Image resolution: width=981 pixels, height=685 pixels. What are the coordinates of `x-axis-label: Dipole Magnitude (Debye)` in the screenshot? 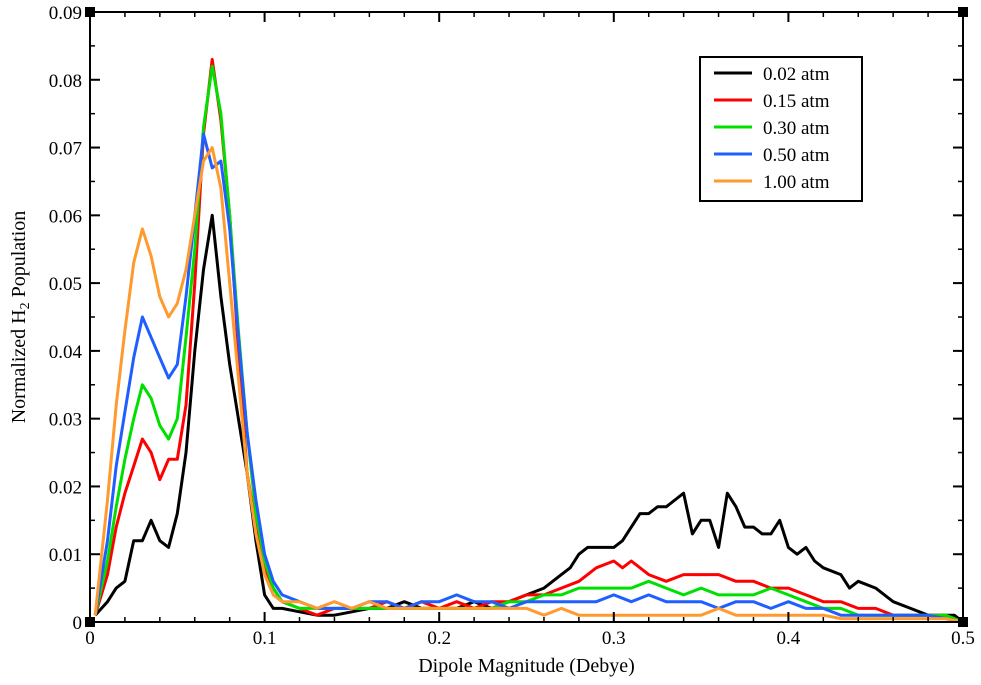 It's located at (526, 666).